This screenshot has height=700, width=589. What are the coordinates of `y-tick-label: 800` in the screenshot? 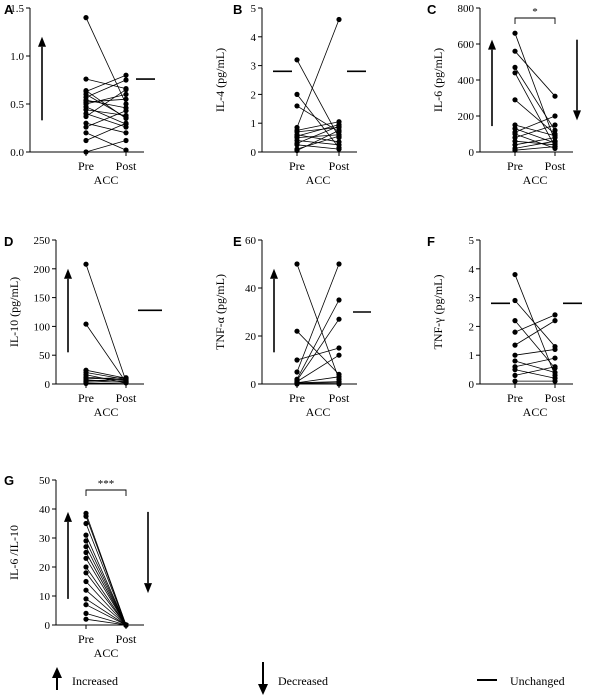 It's located at (466, 9).